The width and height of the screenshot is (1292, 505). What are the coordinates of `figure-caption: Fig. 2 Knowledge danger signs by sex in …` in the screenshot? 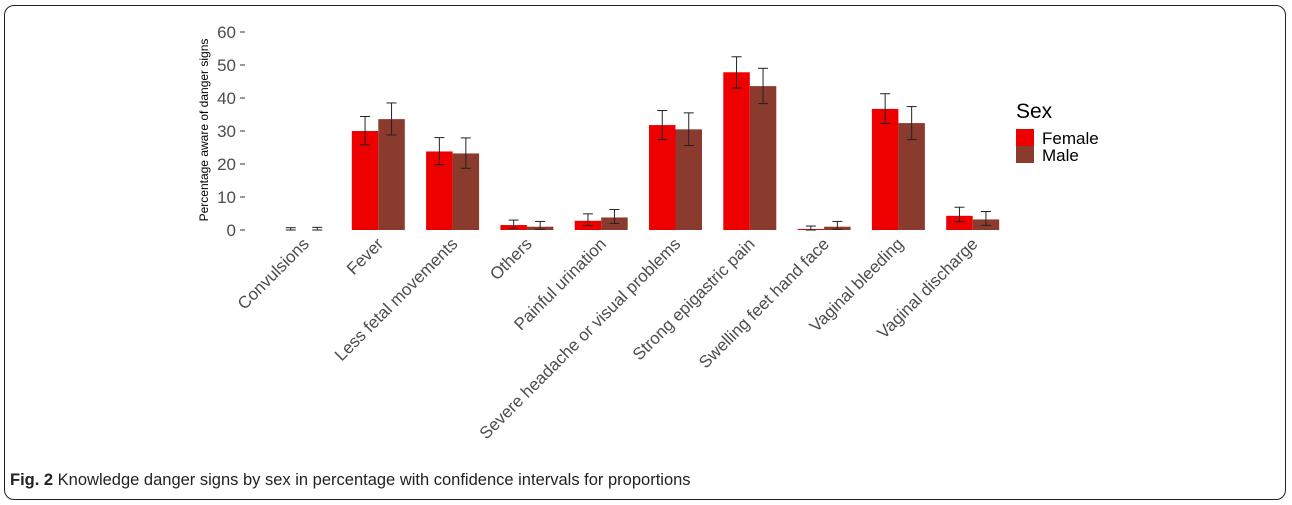 It's located at (350, 480).